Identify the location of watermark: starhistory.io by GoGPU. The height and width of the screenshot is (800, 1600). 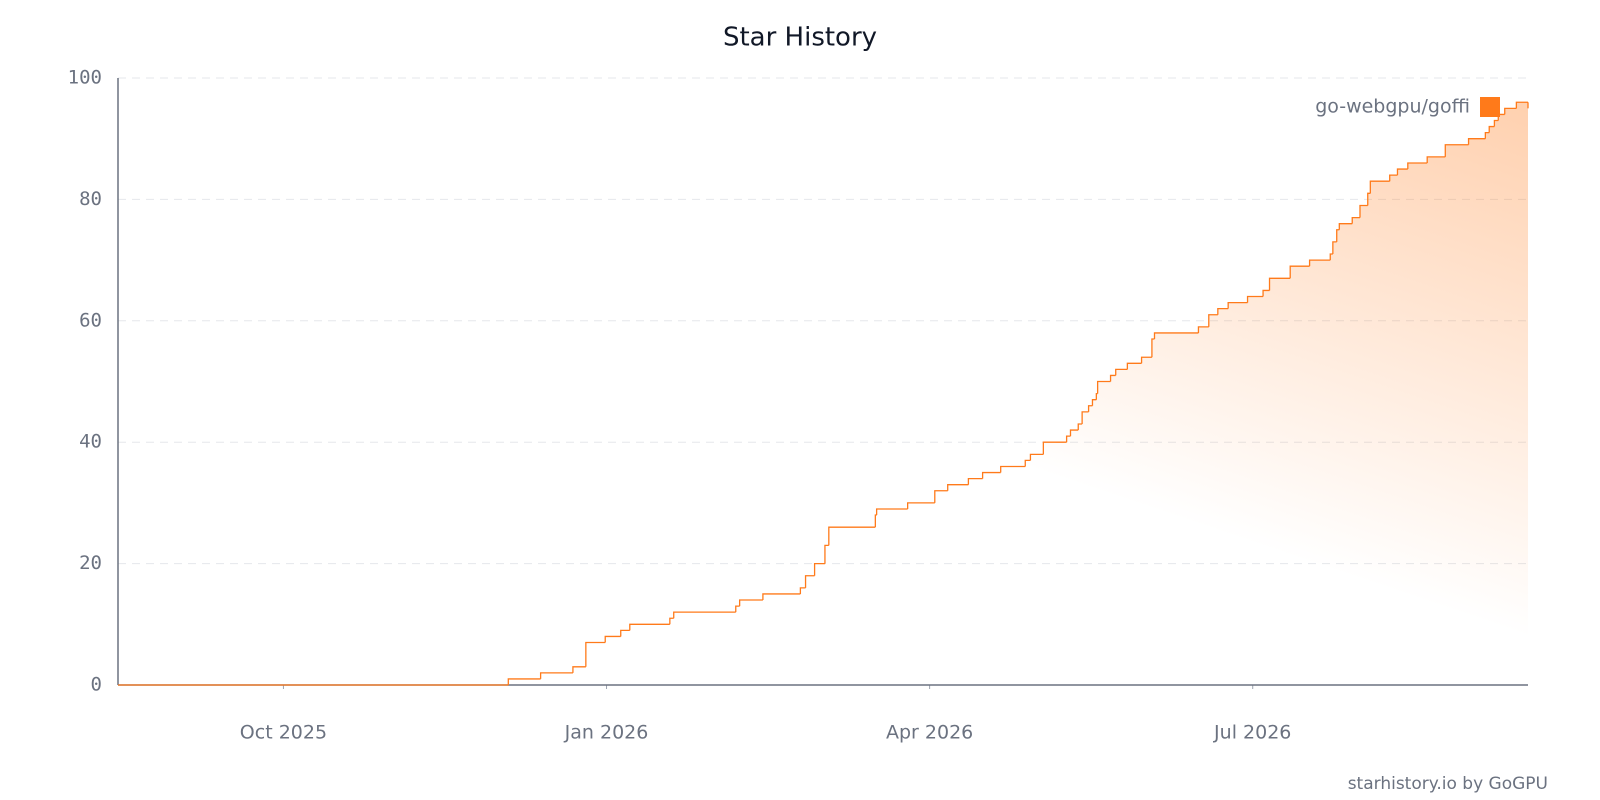
(1448, 784).